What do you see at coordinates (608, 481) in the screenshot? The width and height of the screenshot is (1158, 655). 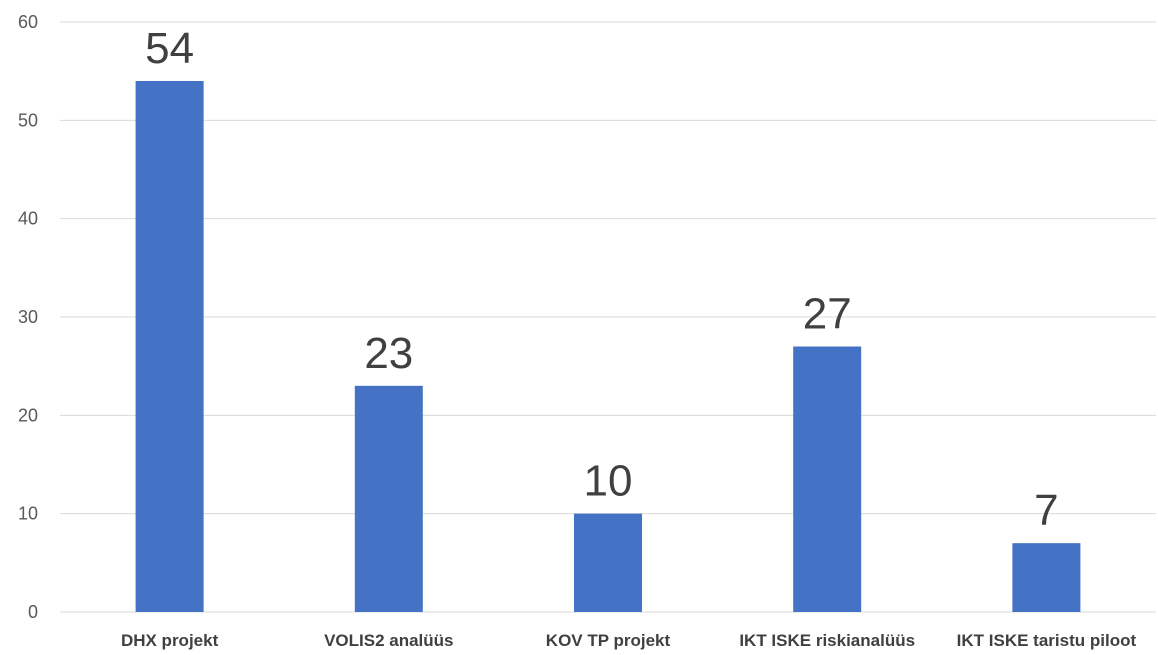 I see `data-label-3: 10` at bounding box center [608, 481].